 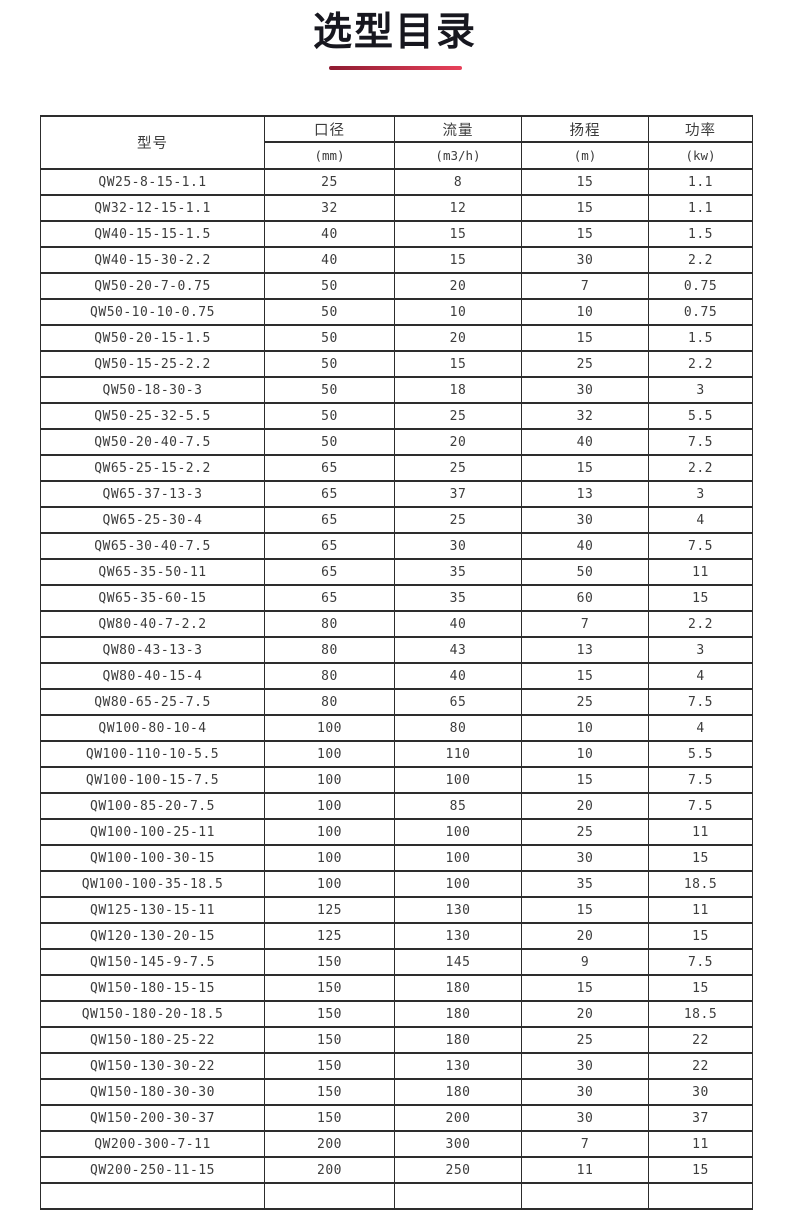 What do you see at coordinates (396, 1170) in the screenshot?
I see `table-row: QW200-250-11-15 200 250 11 15` at bounding box center [396, 1170].